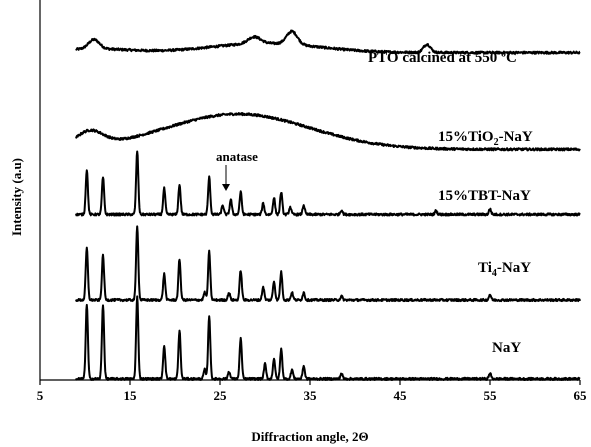  Describe the element at coordinates (131, 395) in the screenshot. I see `x-tick-label: 15` at that location.